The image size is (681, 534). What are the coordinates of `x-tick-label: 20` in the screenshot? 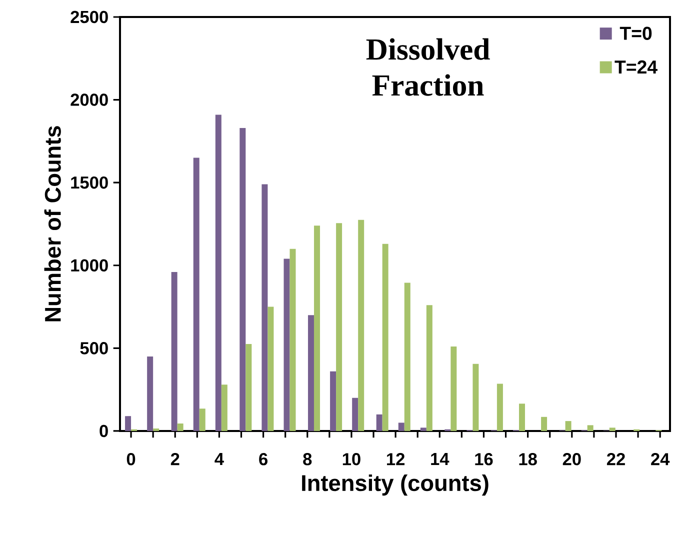 It's located at (571, 459).